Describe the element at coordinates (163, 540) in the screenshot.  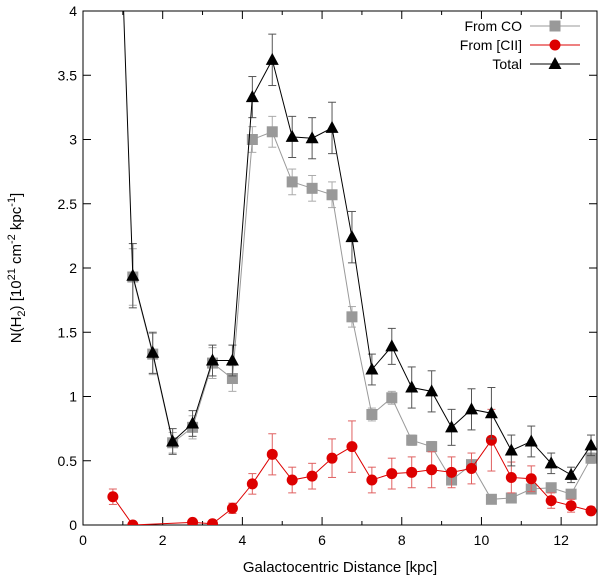
I see `x-tick-label: 2` at that location.